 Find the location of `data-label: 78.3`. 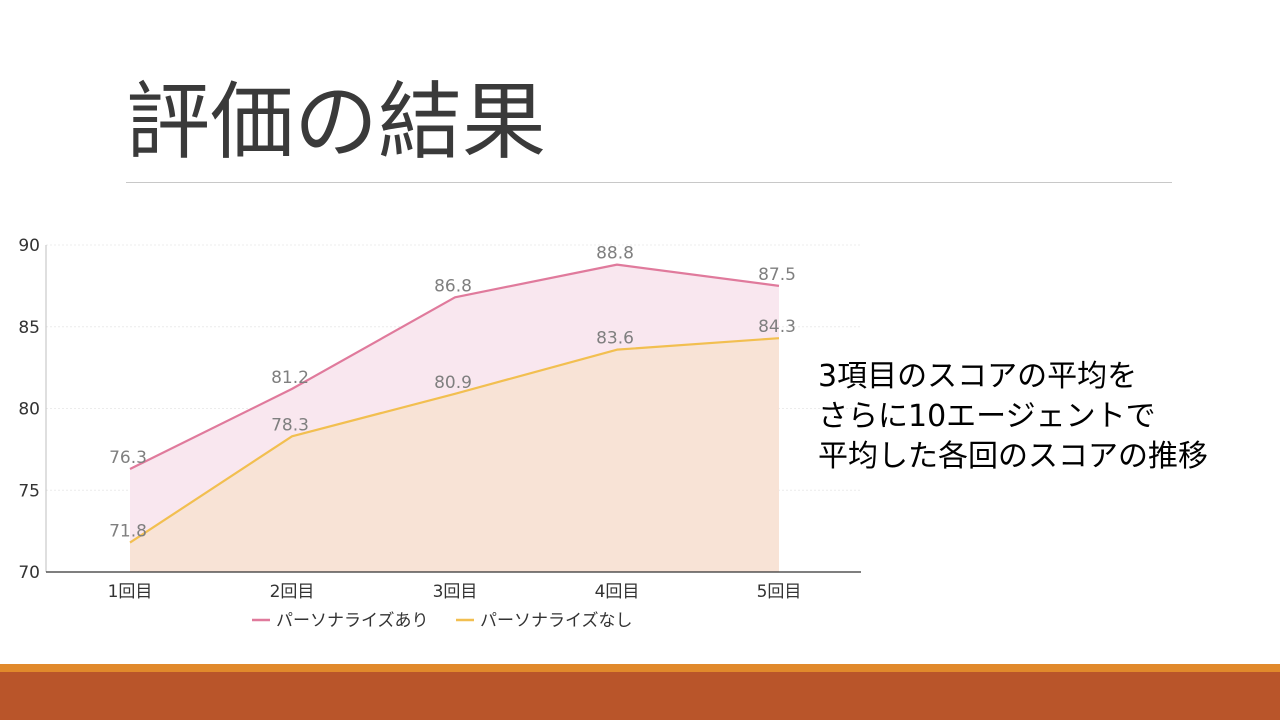

data-label: 78.3 is located at coordinates (290, 425).